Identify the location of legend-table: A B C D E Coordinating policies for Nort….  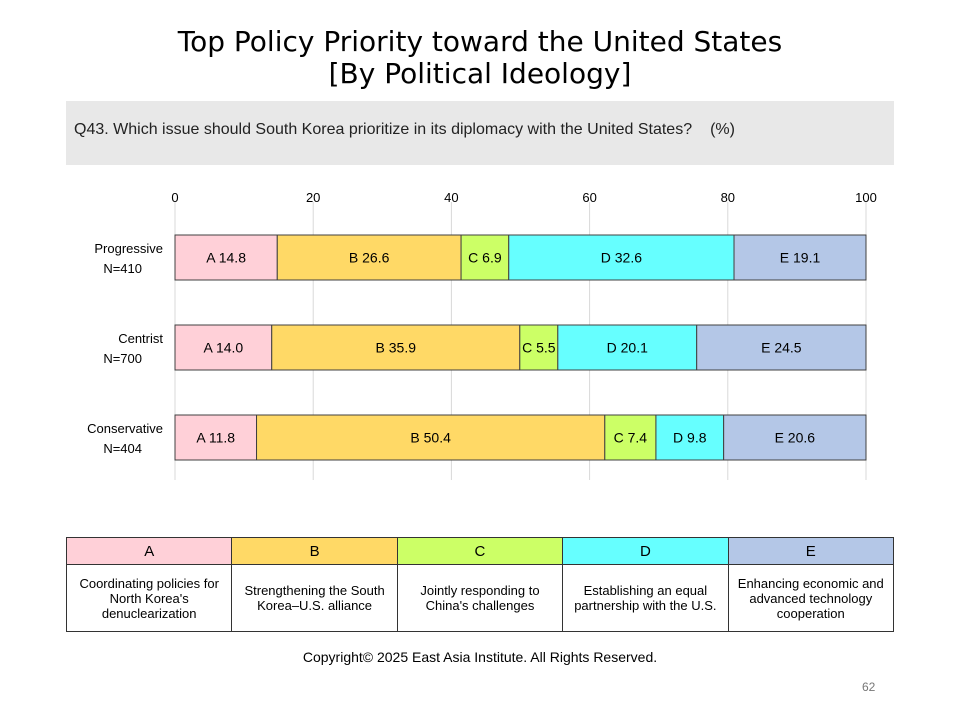
(480, 584).